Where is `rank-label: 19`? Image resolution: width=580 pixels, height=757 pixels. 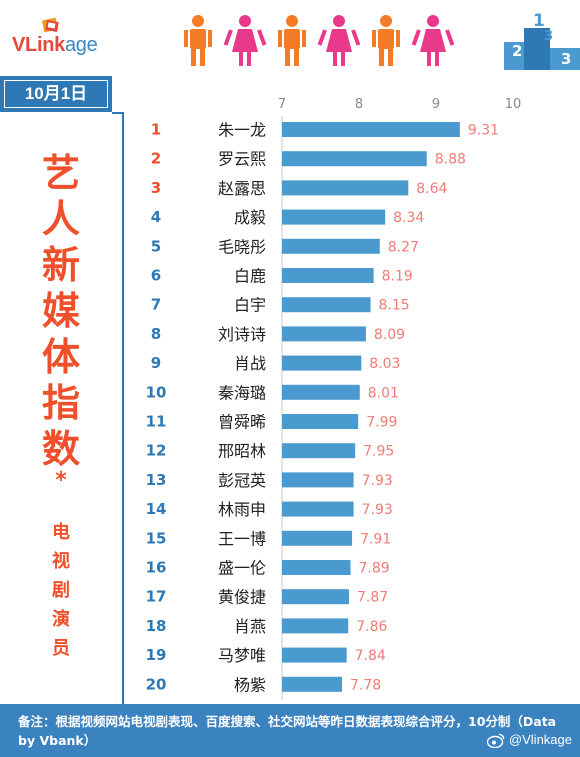
rank-label: 19 is located at coordinates (156, 655).